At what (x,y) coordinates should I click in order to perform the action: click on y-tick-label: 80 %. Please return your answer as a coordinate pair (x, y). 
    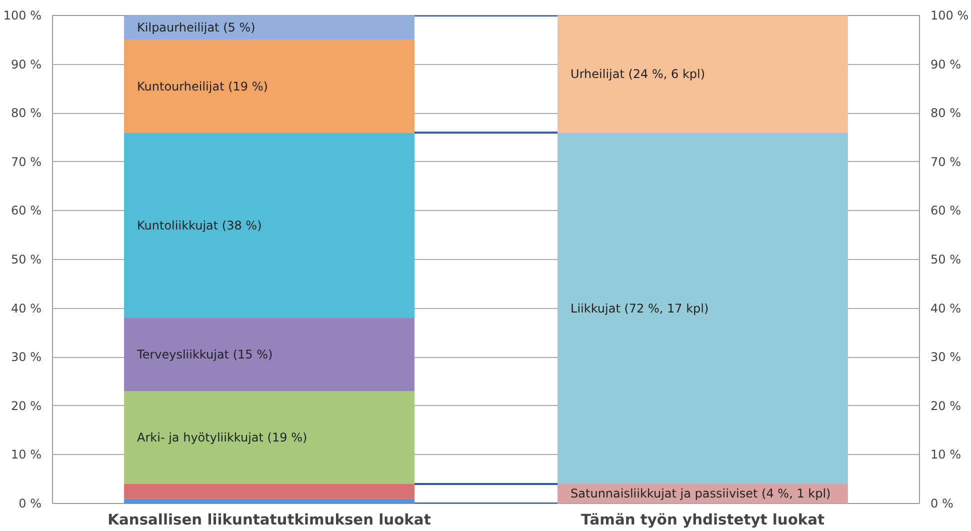
    Looking at the image, I should click on (26, 113).